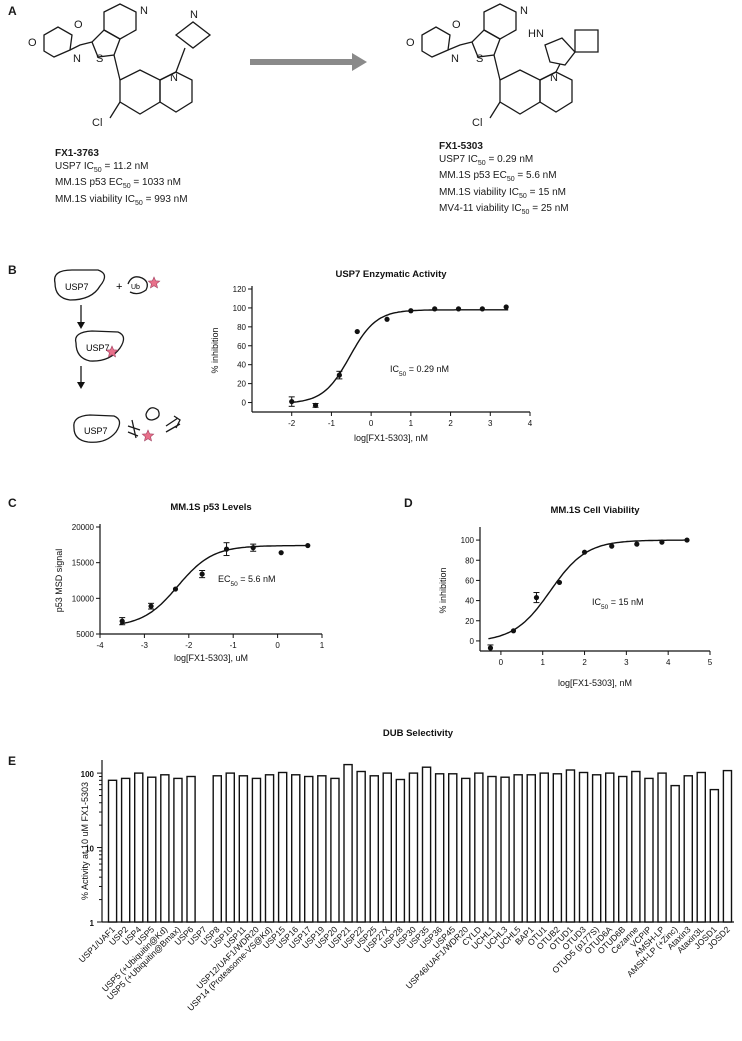  What do you see at coordinates (308, 62) in the screenshot?
I see `optimization-arrow` at bounding box center [308, 62].